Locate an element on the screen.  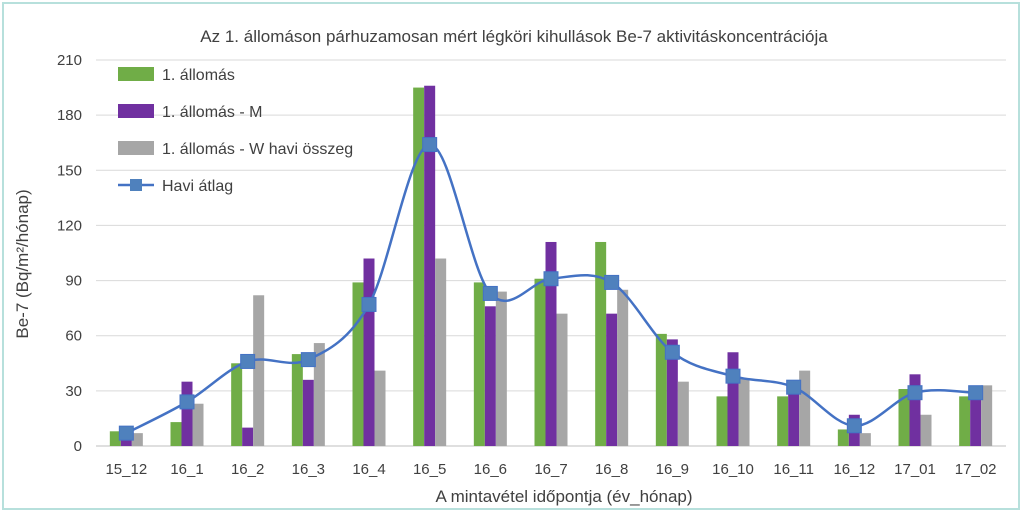
legend-label: Havi átlag is located at coordinates (197, 186).